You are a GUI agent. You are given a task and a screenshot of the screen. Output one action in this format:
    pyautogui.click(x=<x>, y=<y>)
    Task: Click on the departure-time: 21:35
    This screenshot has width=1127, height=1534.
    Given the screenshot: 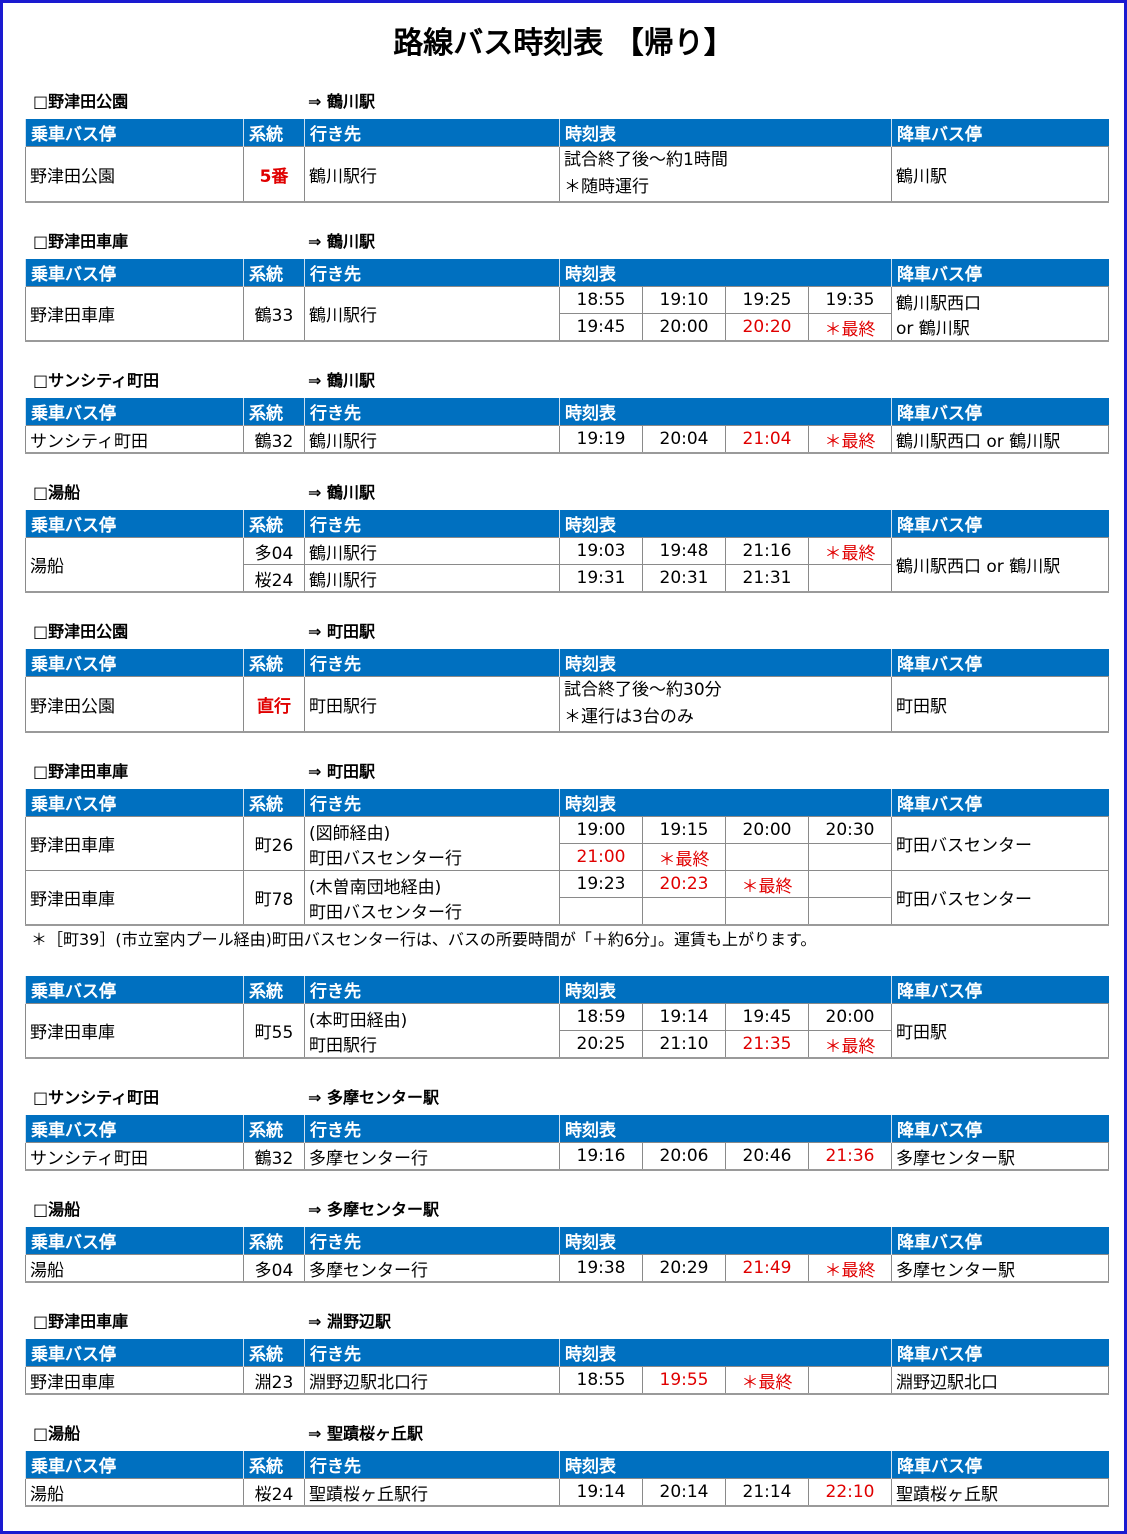 What is the action you would take?
    pyautogui.click(x=767, y=1044)
    